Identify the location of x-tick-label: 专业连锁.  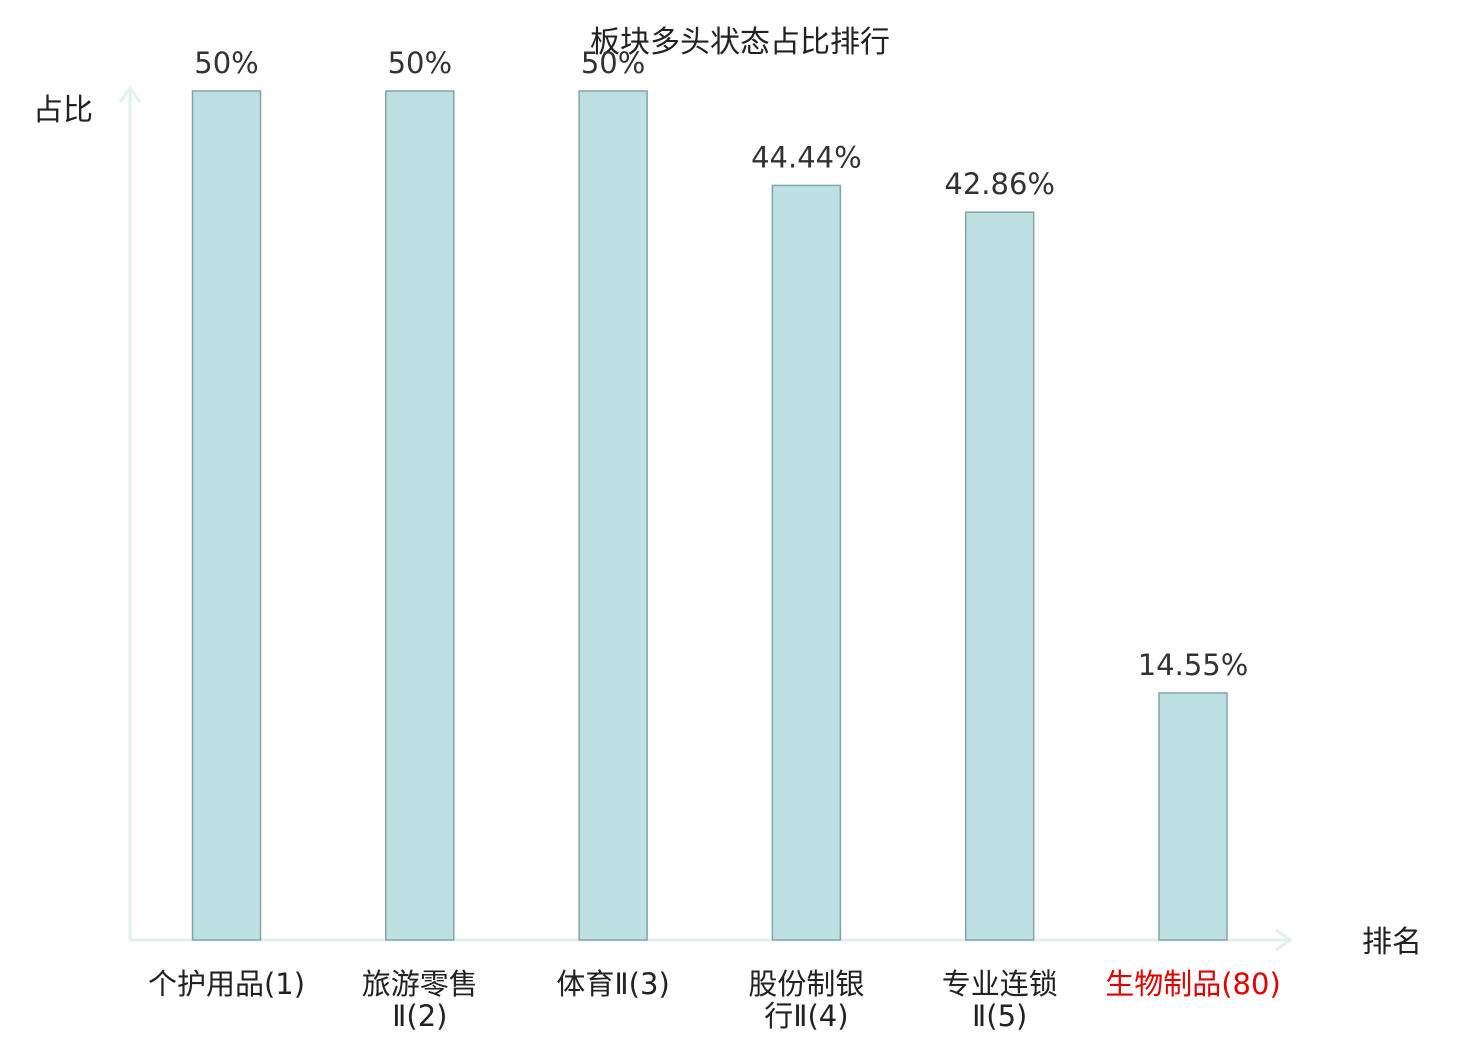
(1000, 984).